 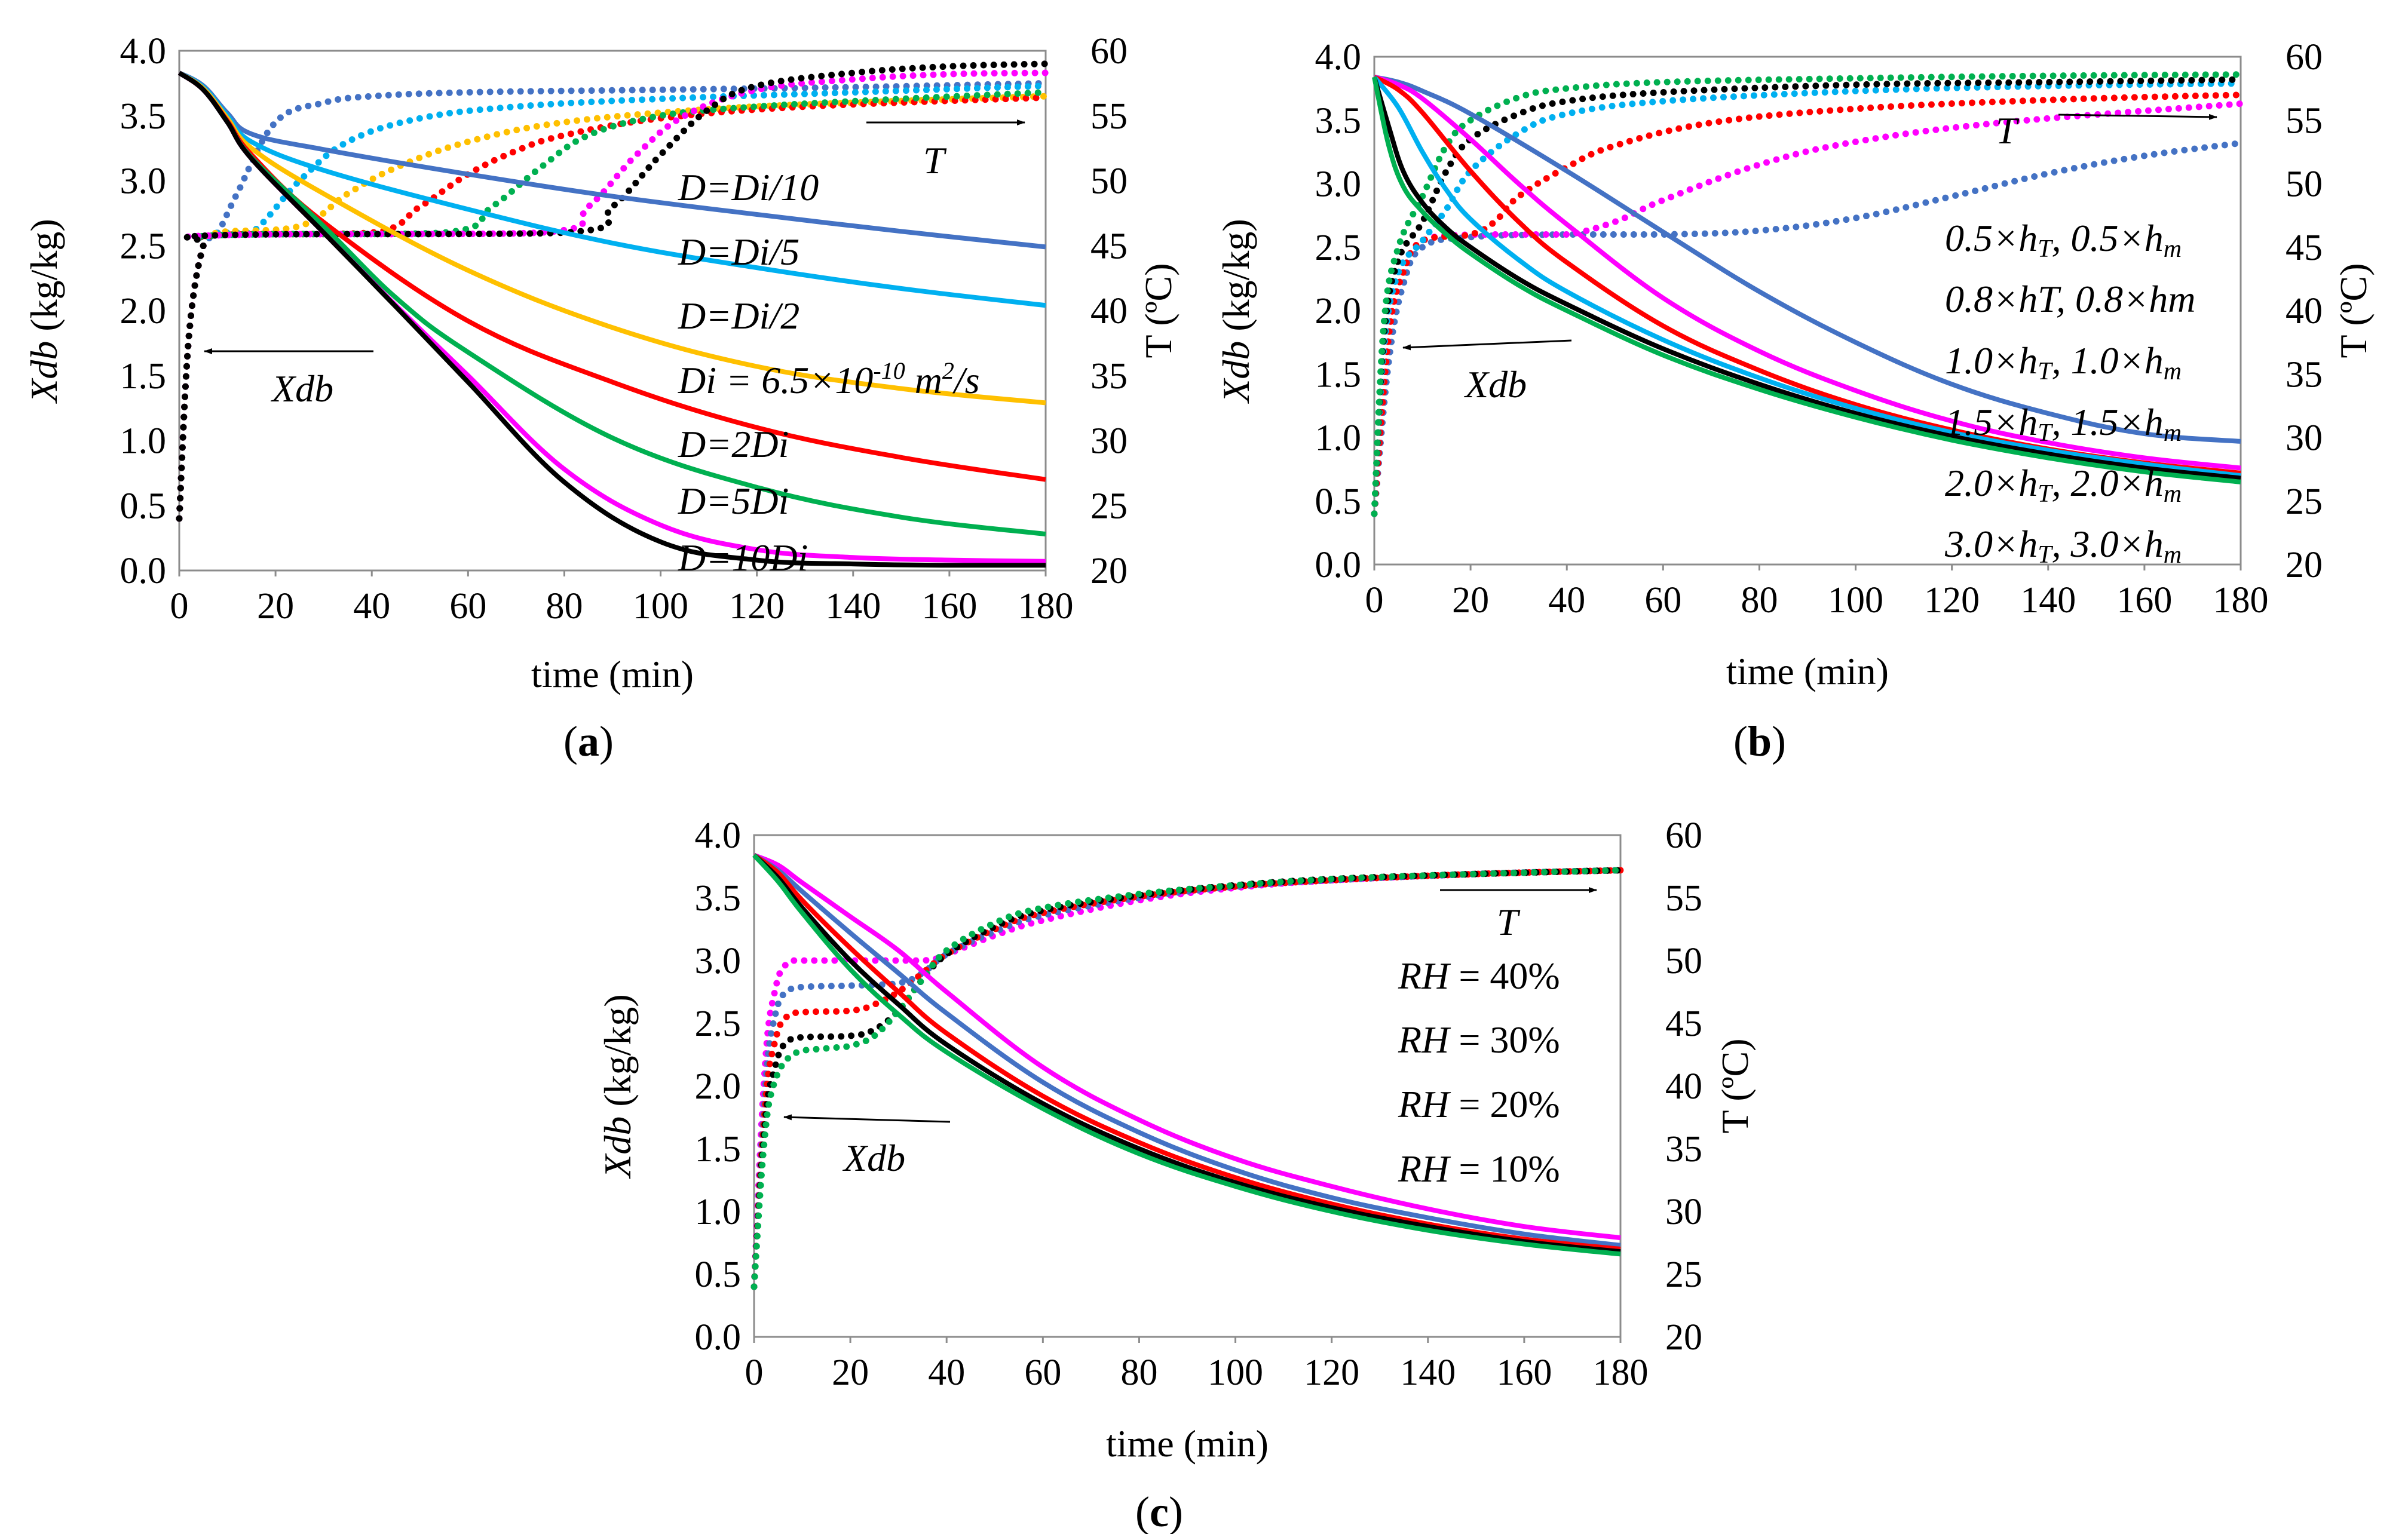 I want to click on x-tick-label-a-9: 180, so click(x=1046, y=606).